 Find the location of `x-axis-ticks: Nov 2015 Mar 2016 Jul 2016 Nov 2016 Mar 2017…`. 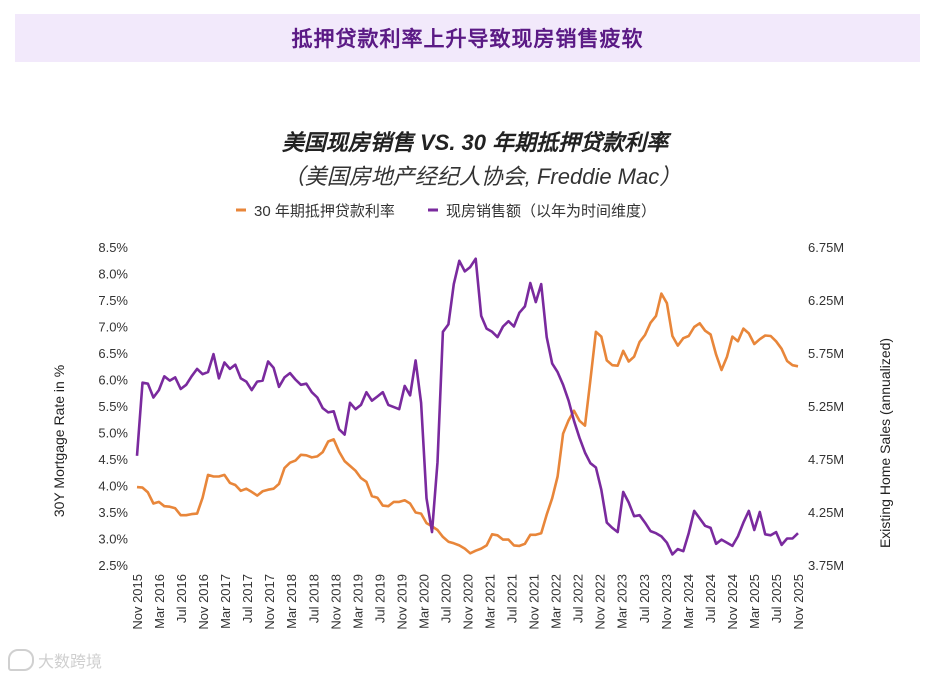

x-axis-ticks: Nov 2015 Mar 2016 Jul 2016 Nov 2016 Mar 2017… is located at coordinates (468, 602).